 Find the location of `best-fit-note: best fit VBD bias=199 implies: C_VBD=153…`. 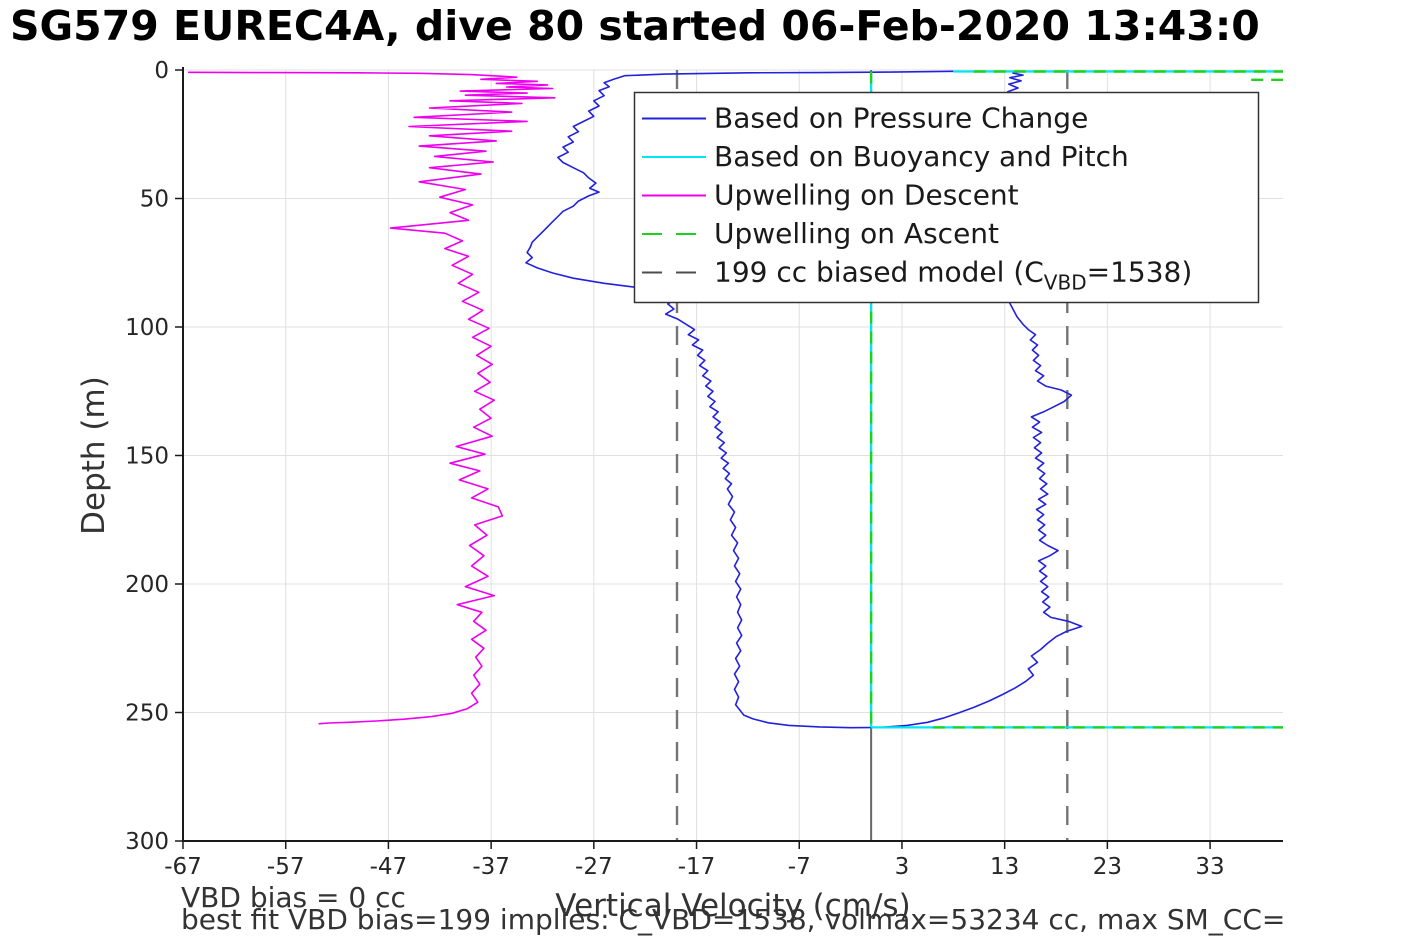

best-fit-note: best fit VBD bias=199 implies: C_VBD=153… is located at coordinates (733, 919).